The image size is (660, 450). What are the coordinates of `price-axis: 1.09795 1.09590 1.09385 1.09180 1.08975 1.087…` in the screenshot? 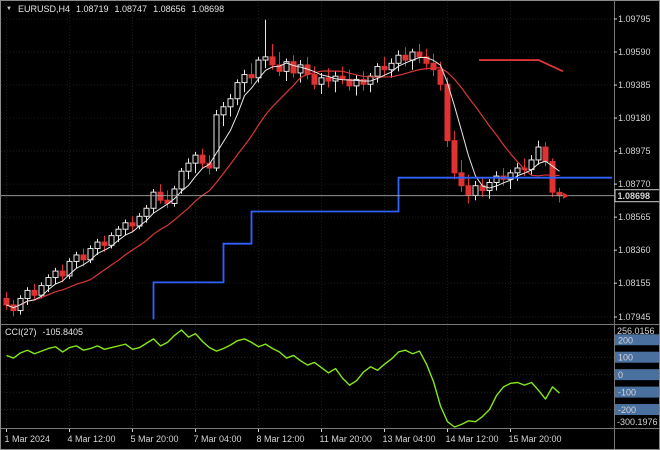 It's located at (637, 168).